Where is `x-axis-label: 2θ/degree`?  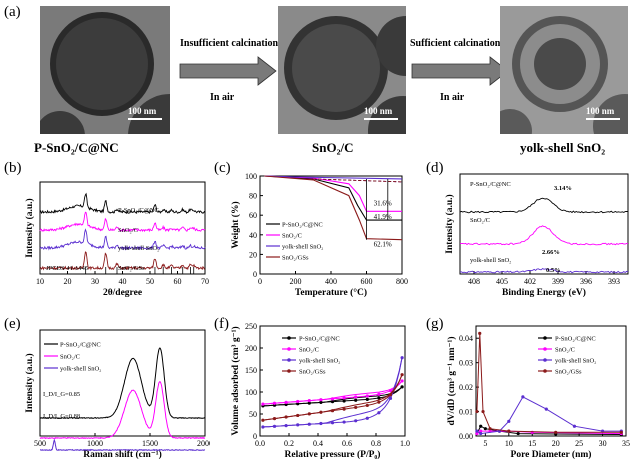 x-axis-label: 2θ/degree is located at coordinates (122, 293).